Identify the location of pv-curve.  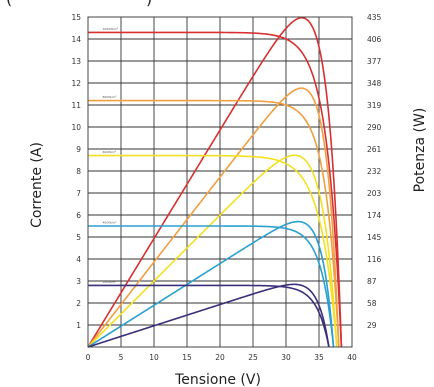
(208, 315).